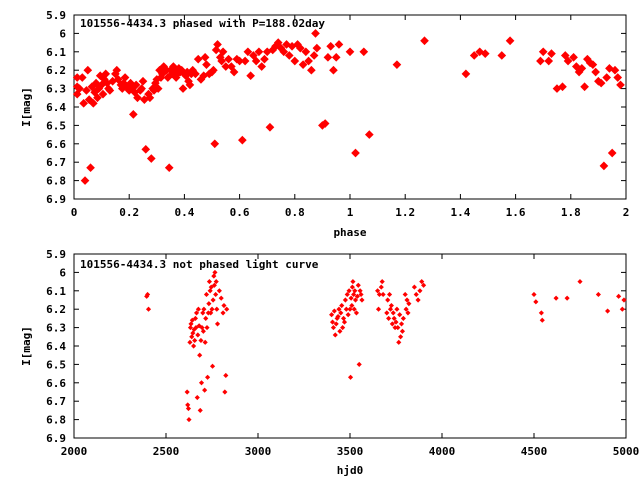  I want to click on unphased-x-tick-label: 2500, so click(166, 451).